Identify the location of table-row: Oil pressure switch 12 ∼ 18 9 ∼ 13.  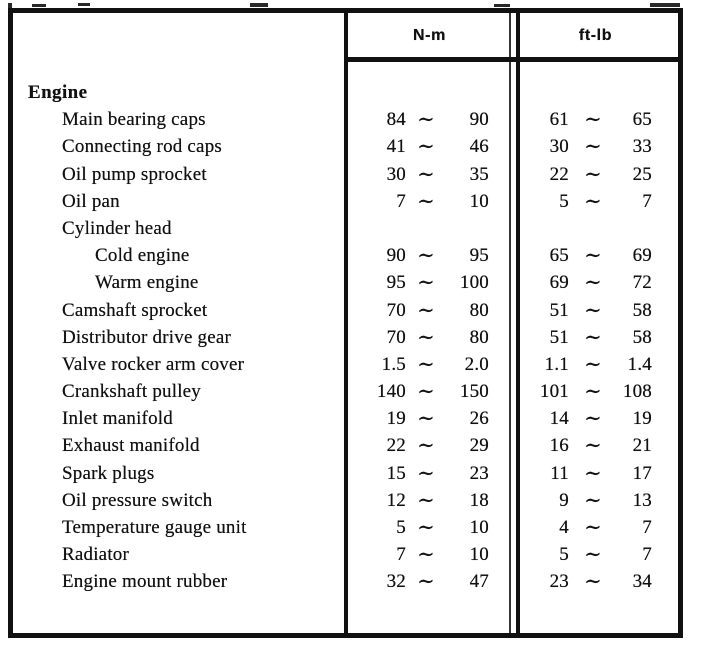
(352, 500).